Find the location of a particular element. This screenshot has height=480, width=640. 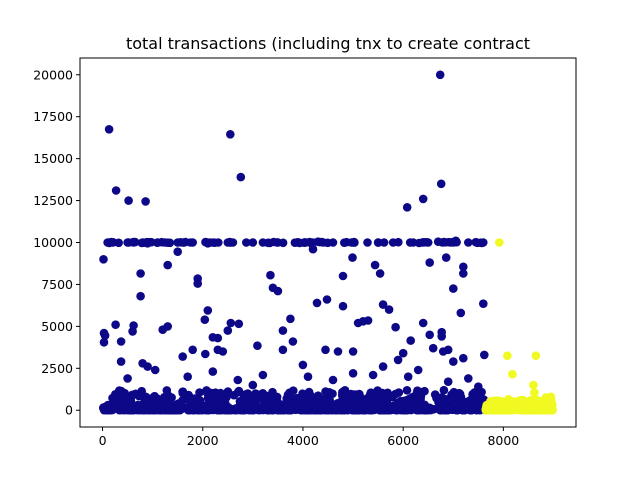

y-tick-label: 7500 is located at coordinates (57, 284).